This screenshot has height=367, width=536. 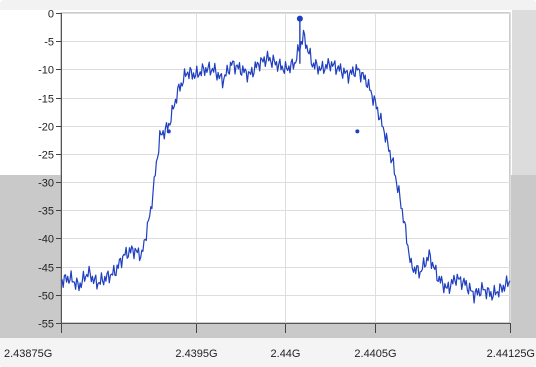 I want to click on y-tick-label: 0, so click(x=51, y=15).